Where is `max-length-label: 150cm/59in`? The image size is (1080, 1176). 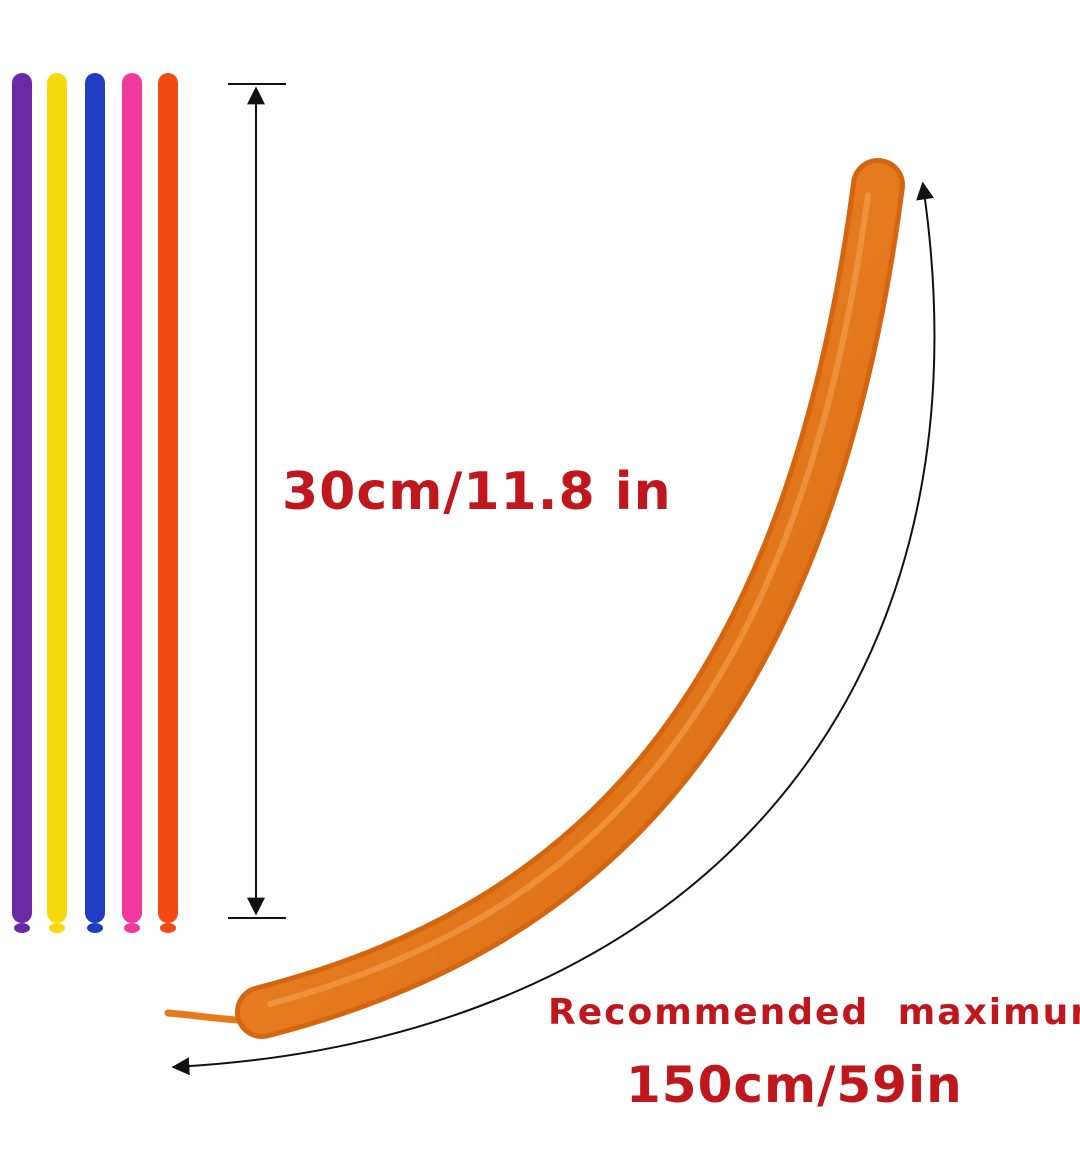 max-length-label: 150cm/59in is located at coordinates (794, 1085).